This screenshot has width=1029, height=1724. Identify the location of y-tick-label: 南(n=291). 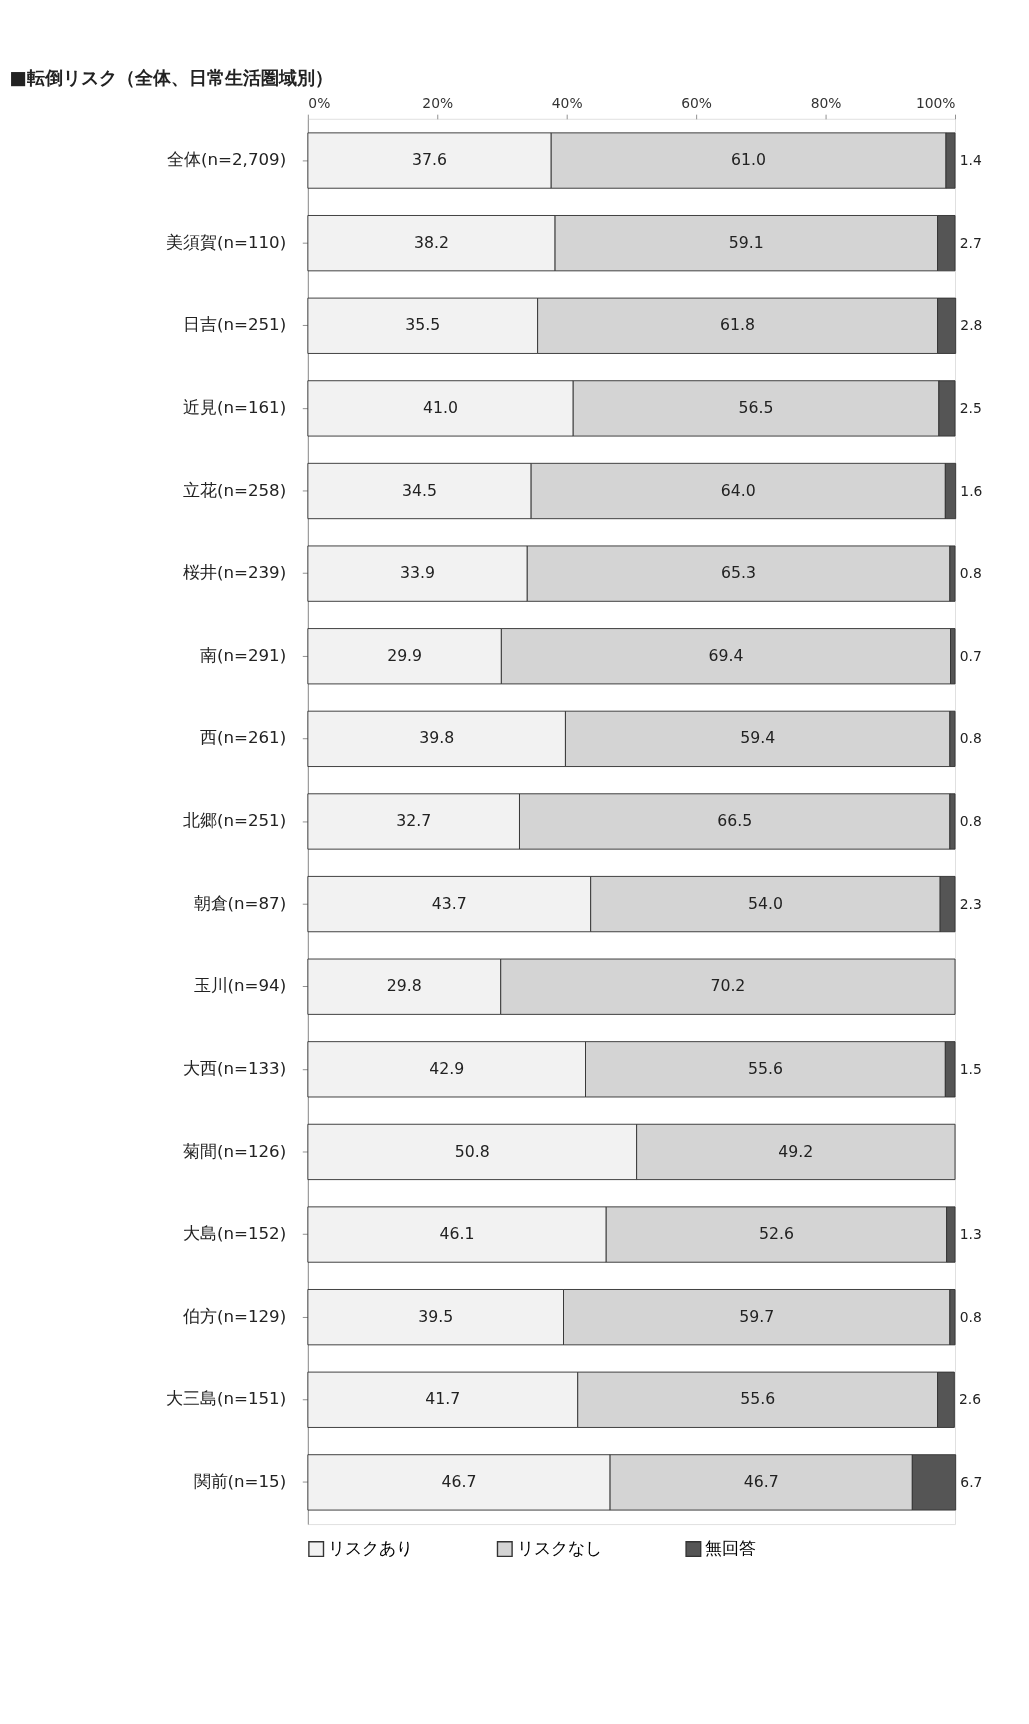
(243, 655).